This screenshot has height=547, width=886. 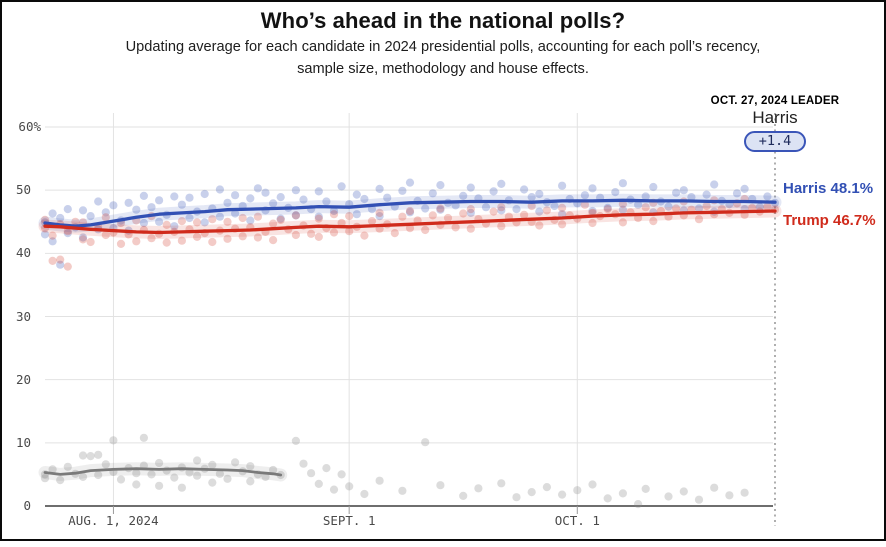 What do you see at coordinates (27, 505) in the screenshot?
I see `y-axis-label: 0` at bounding box center [27, 505].